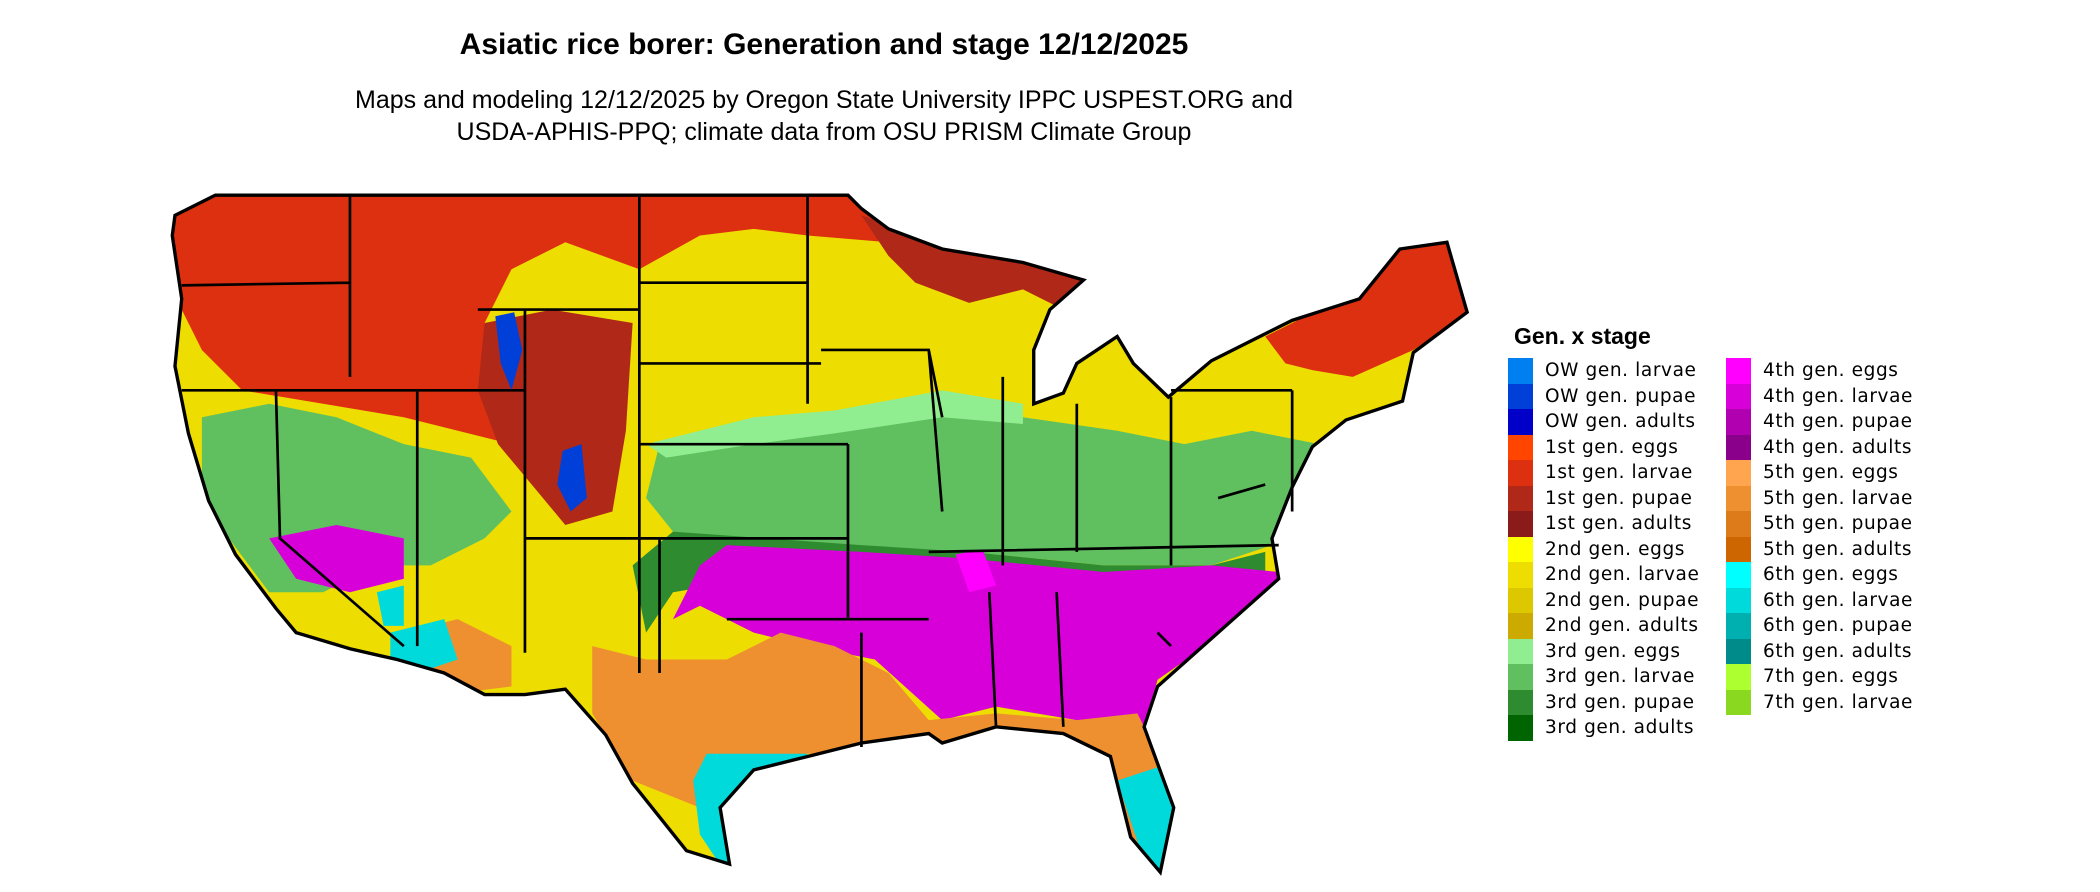  What do you see at coordinates (1622, 626) in the screenshot?
I see `legend-label: 2nd gen. adults` at bounding box center [1622, 626].